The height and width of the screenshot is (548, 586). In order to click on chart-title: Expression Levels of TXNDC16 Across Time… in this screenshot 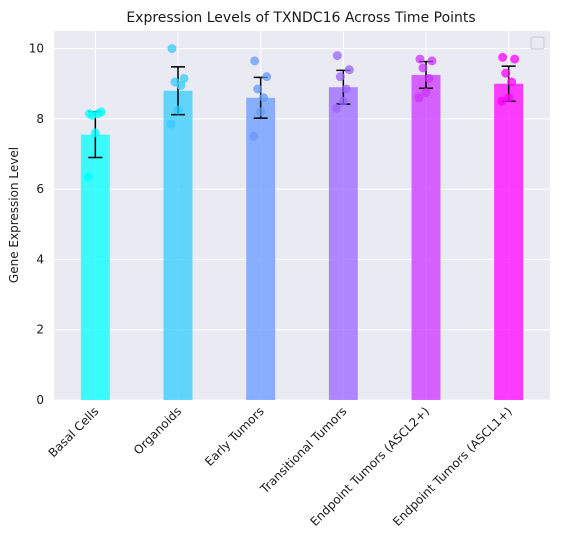, I will do `click(300, 18)`.